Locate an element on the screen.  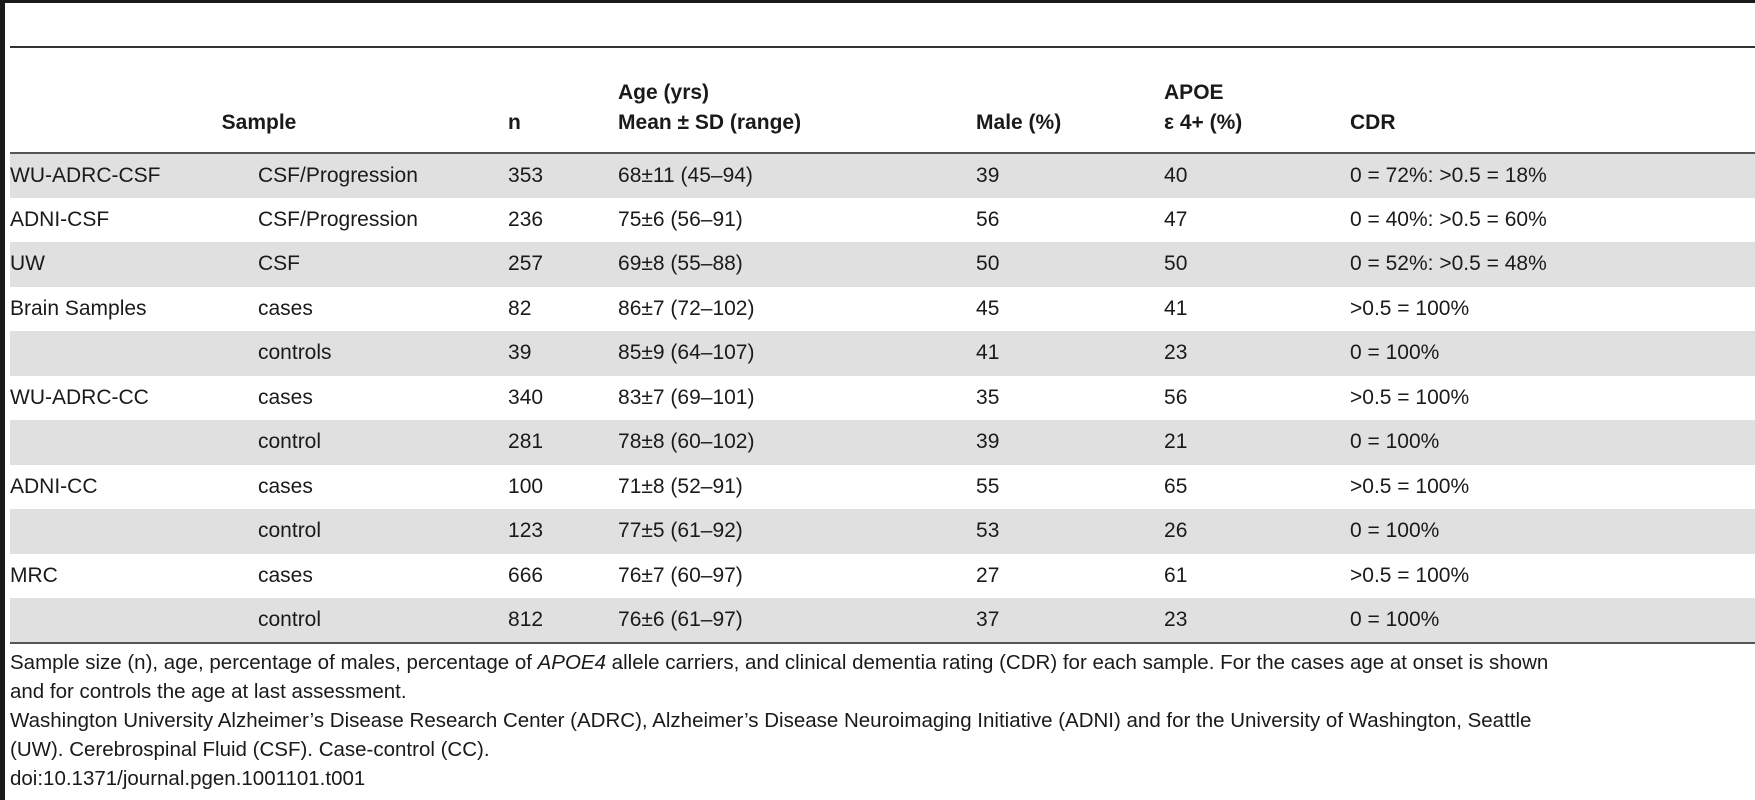
cell-age: 85±9 (64–107) is located at coordinates (797, 353).